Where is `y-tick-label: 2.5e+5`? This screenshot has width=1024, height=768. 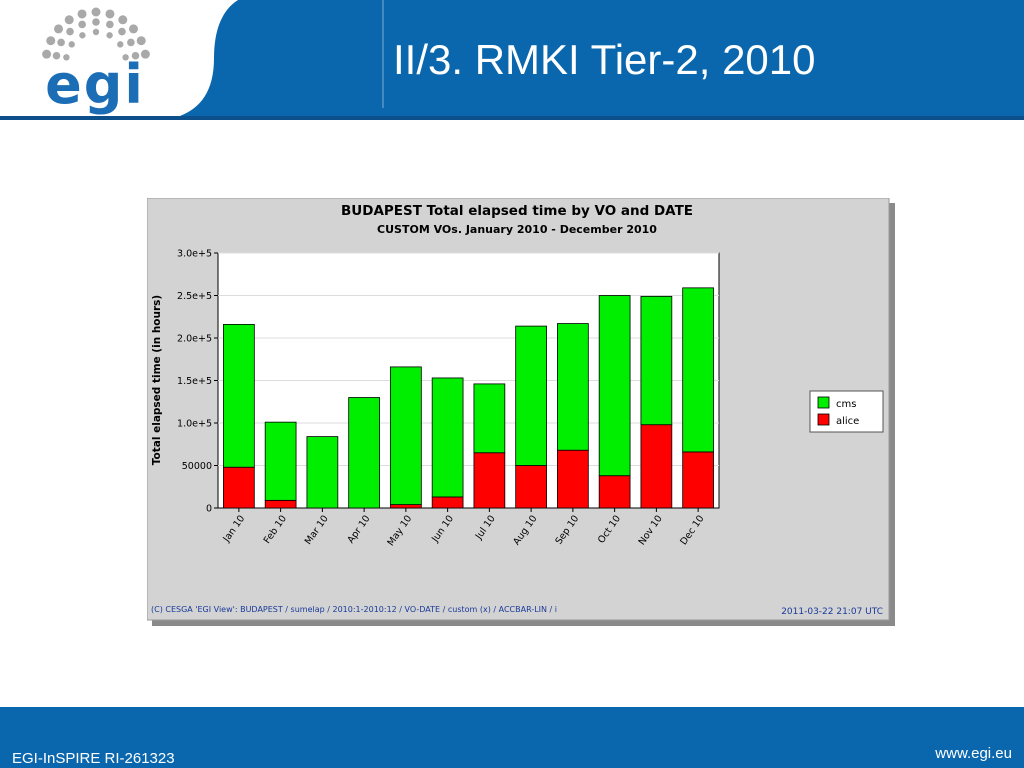 y-tick-label: 2.5e+5 is located at coordinates (194, 296).